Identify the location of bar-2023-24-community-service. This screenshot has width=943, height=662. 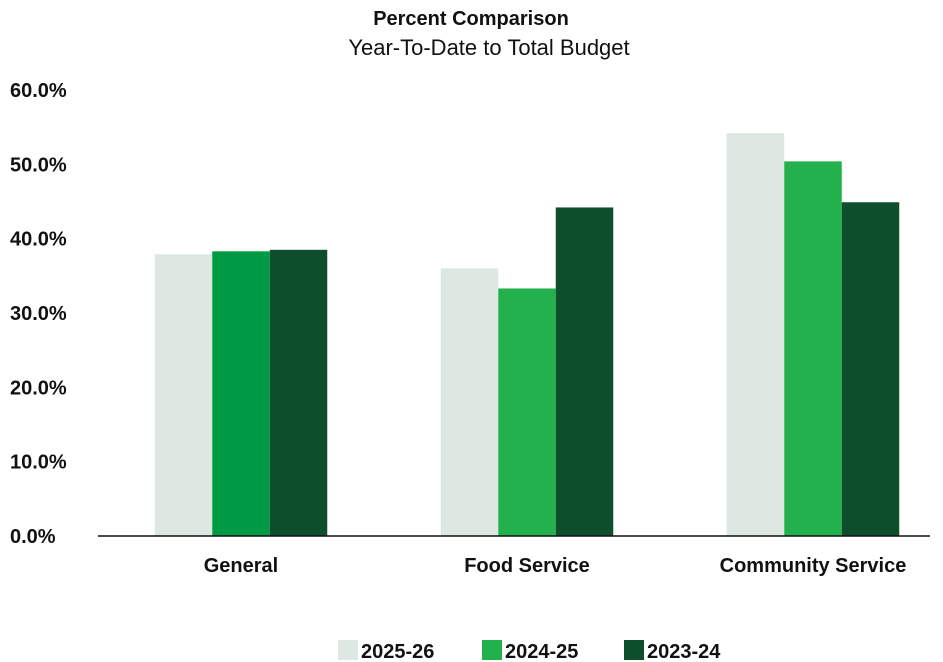
(870, 369).